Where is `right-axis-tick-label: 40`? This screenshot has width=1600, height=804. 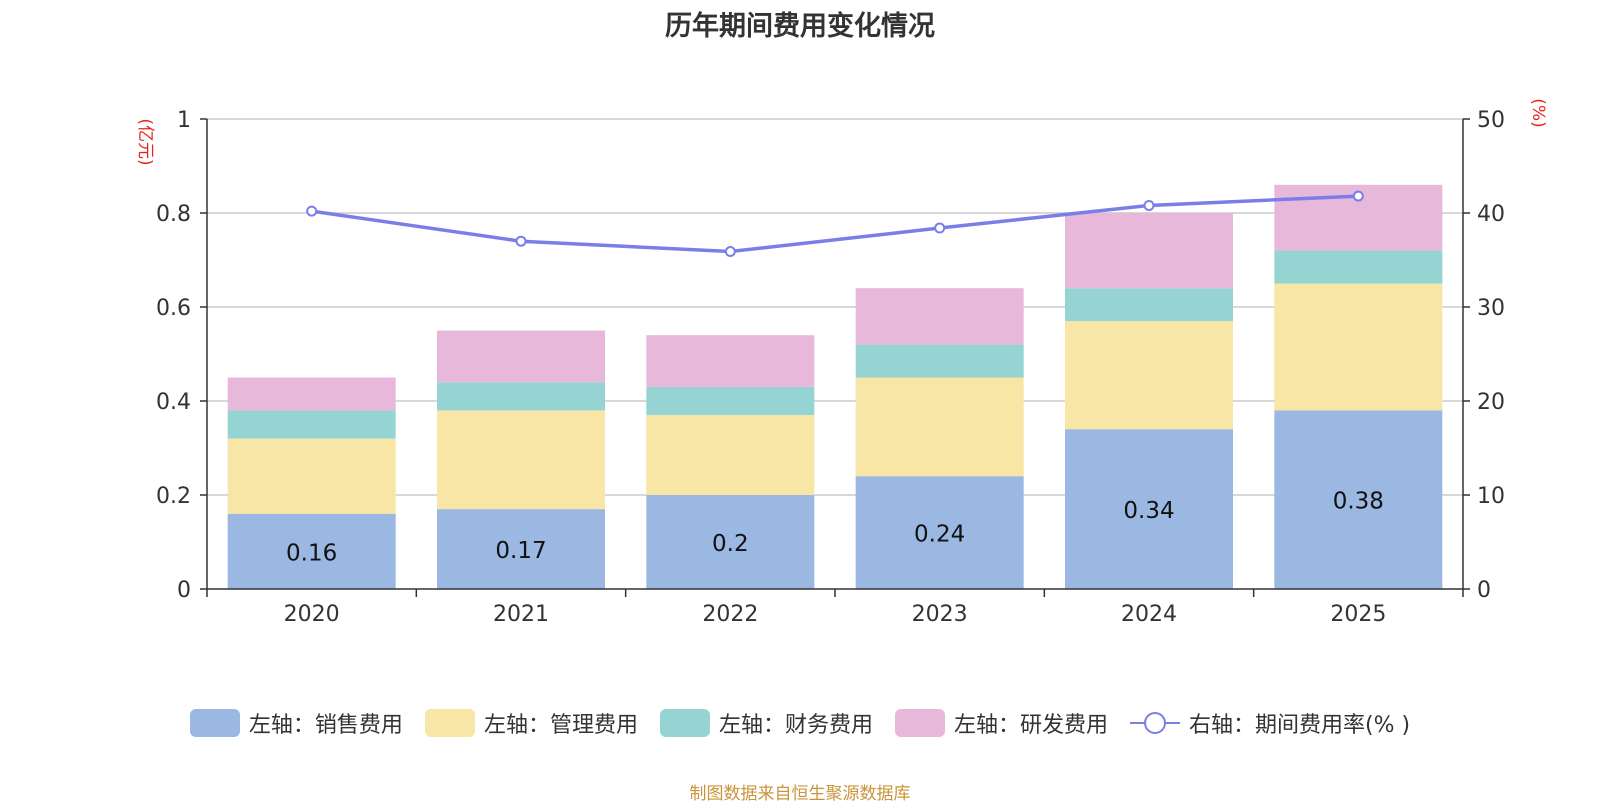 right-axis-tick-label: 40 is located at coordinates (1491, 214).